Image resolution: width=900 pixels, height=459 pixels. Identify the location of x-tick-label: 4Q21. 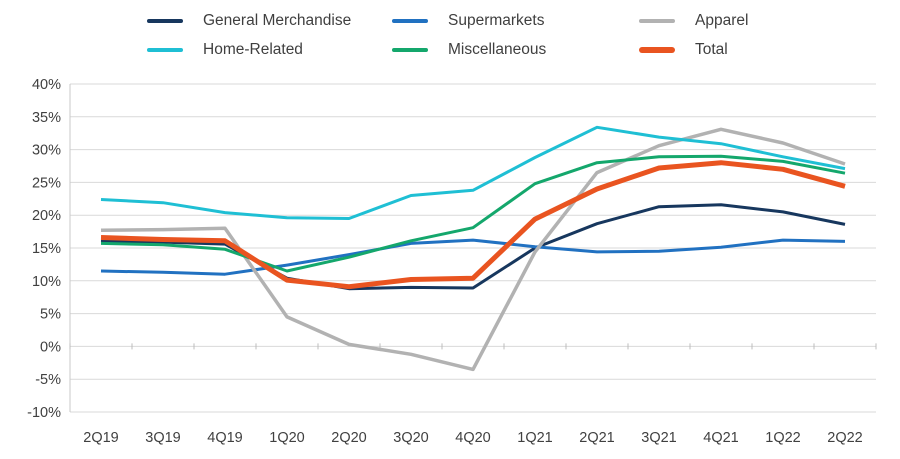
(720, 438).